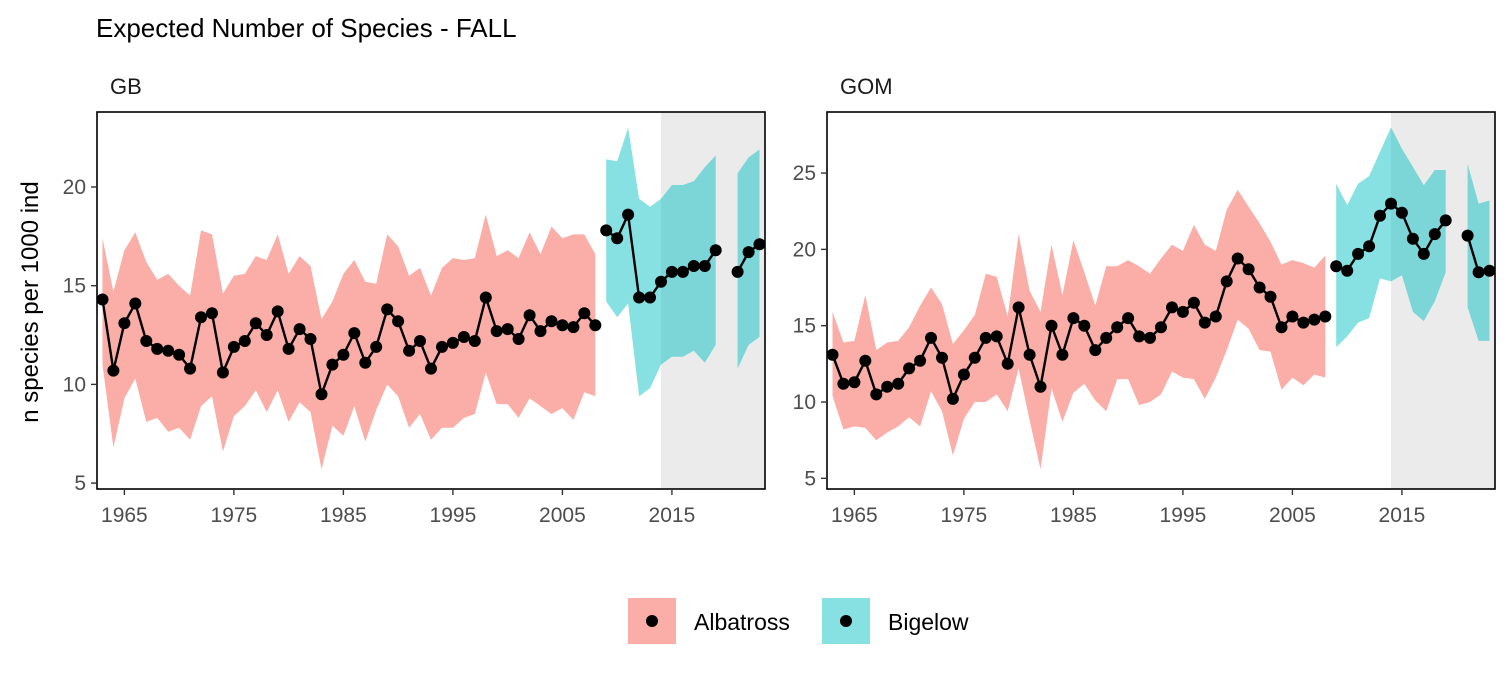 This screenshot has height=680, width=1512. Describe the element at coordinates (102, 299) in the screenshot. I see `gb-point-1963` at that location.